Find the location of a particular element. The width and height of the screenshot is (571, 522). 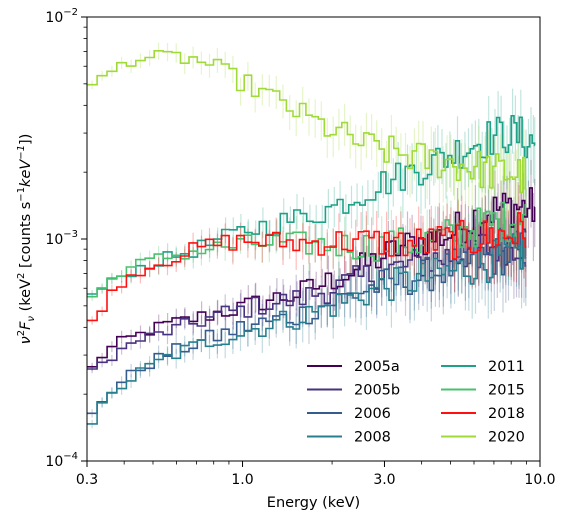

legend-label-2011: 2011 is located at coordinates (506, 367).